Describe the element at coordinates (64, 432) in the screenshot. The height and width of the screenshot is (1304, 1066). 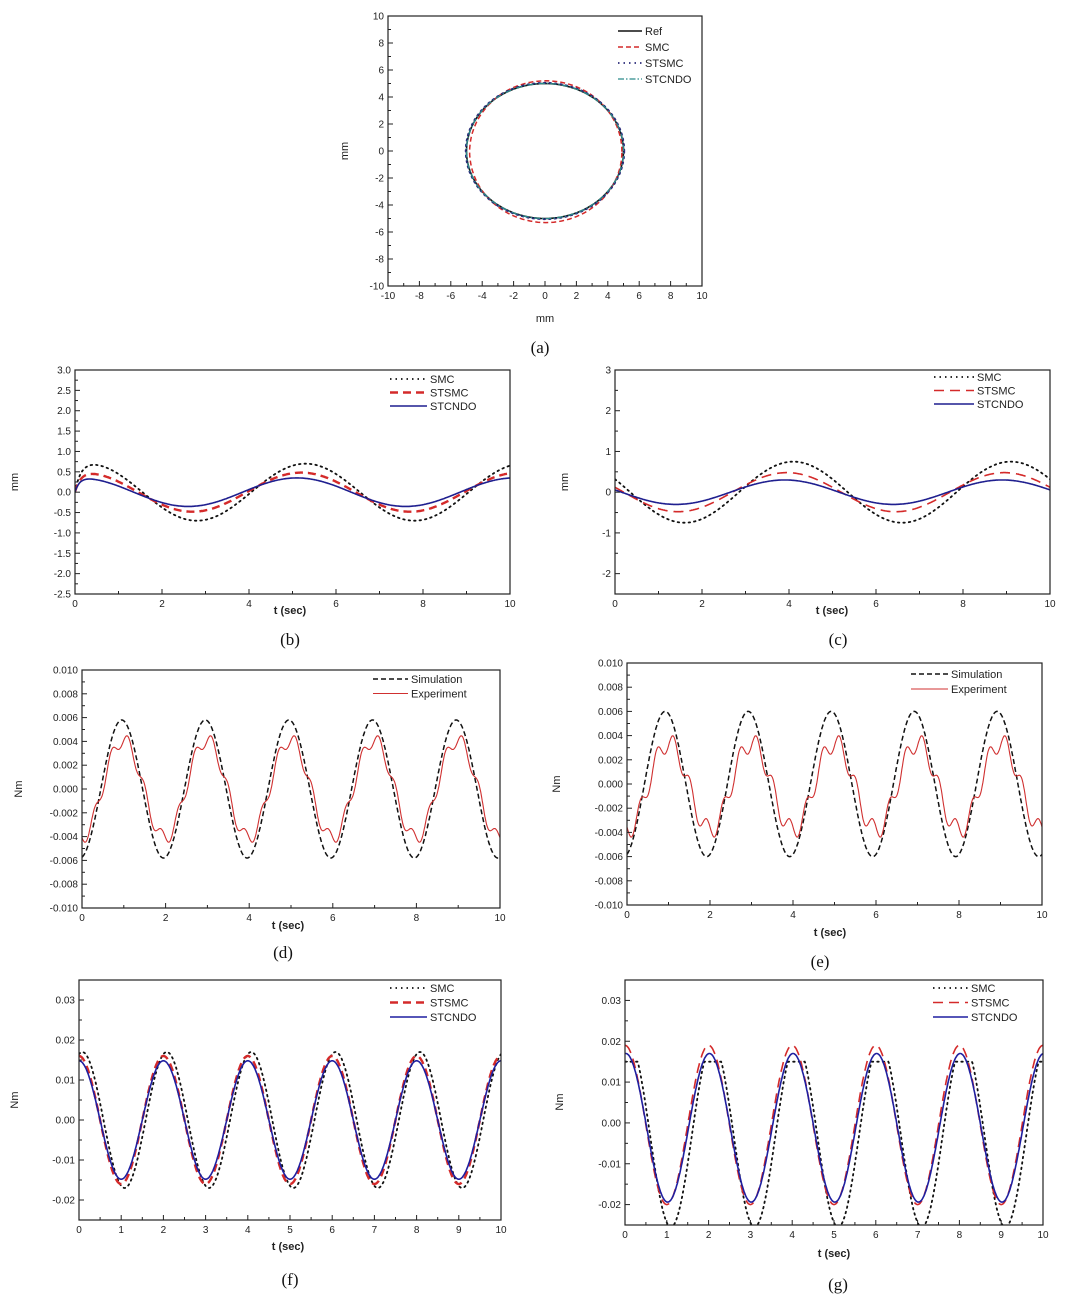
I see `y-tick-label: 1.5` at that location.